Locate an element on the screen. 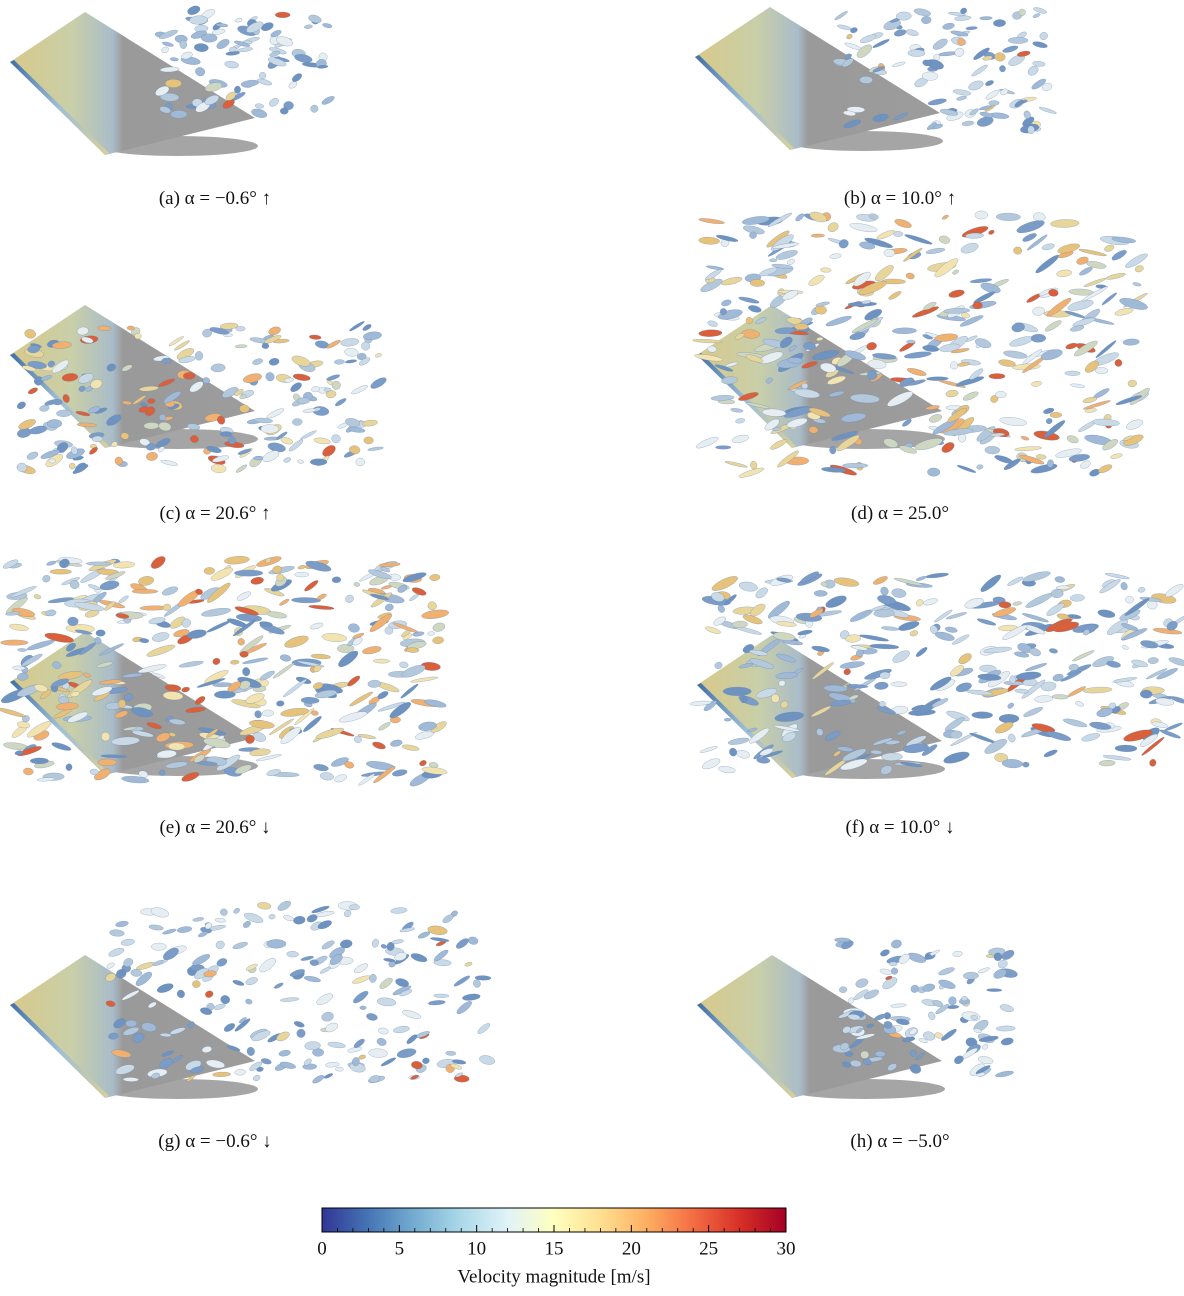 The image size is (1184, 1296). colorbar-label: Velocity magnitude [m/s] is located at coordinates (553, 1276).